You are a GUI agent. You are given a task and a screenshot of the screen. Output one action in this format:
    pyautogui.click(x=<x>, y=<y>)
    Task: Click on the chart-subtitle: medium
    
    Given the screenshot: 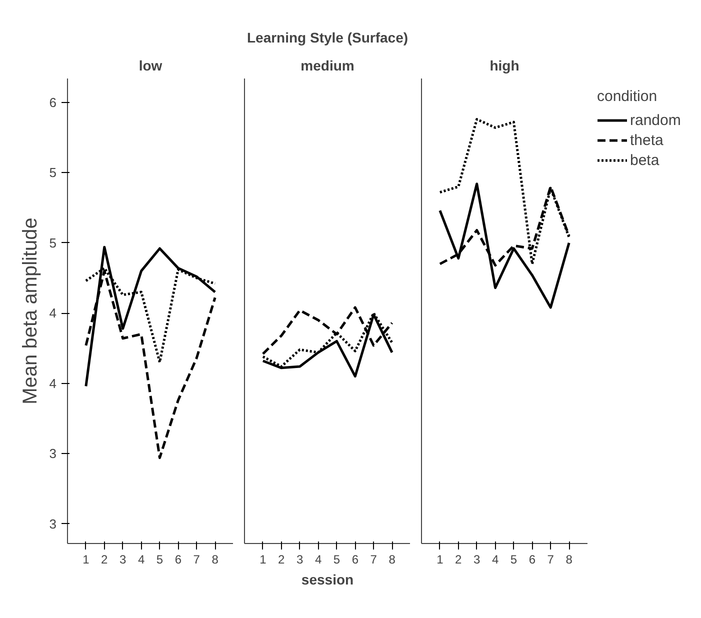 What is the action you would take?
    pyautogui.click(x=327, y=66)
    